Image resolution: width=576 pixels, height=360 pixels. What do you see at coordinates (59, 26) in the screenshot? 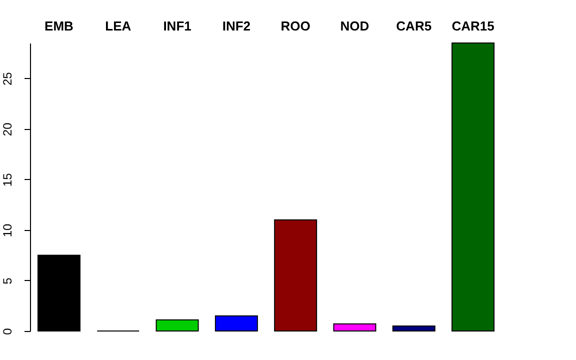
I see `x-tick-label: EMB` at bounding box center [59, 26].